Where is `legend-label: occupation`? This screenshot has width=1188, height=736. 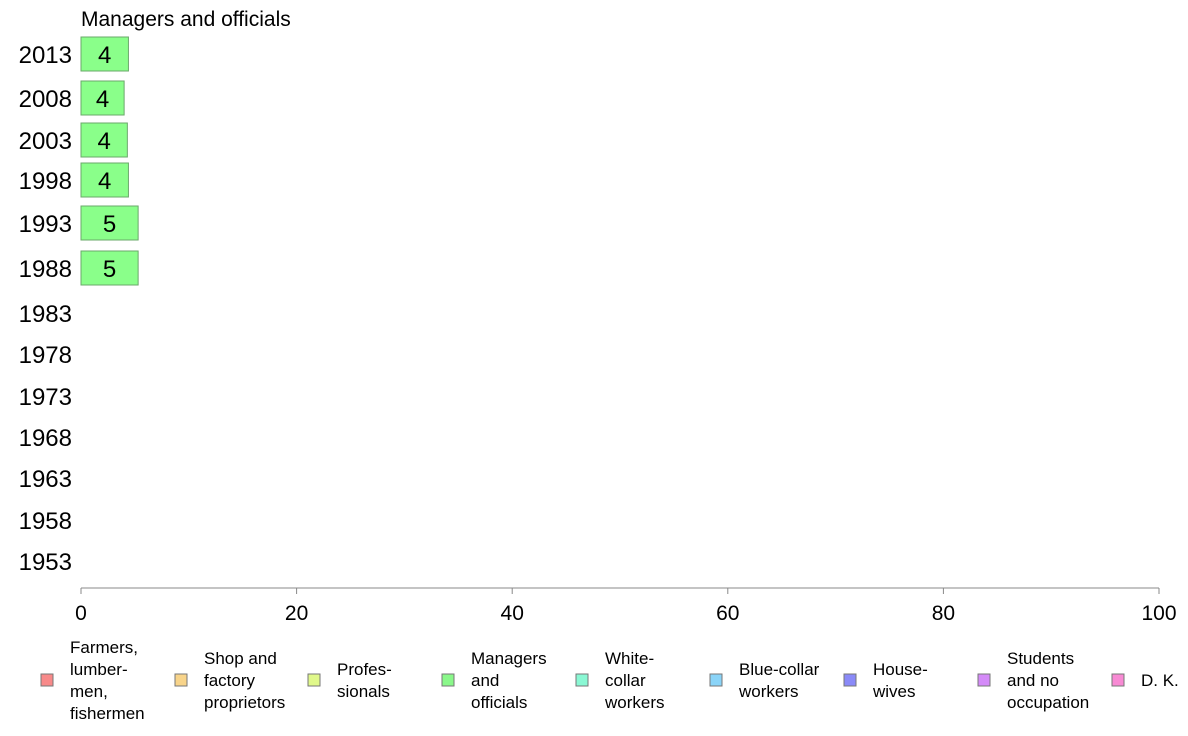 legend-label: occupation is located at coordinates (1048, 702).